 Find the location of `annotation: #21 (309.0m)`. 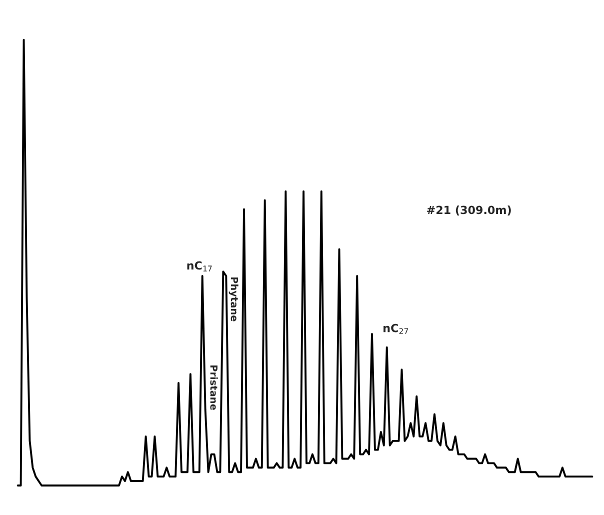

annotation: #21 (309.0m) is located at coordinates (469, 211).